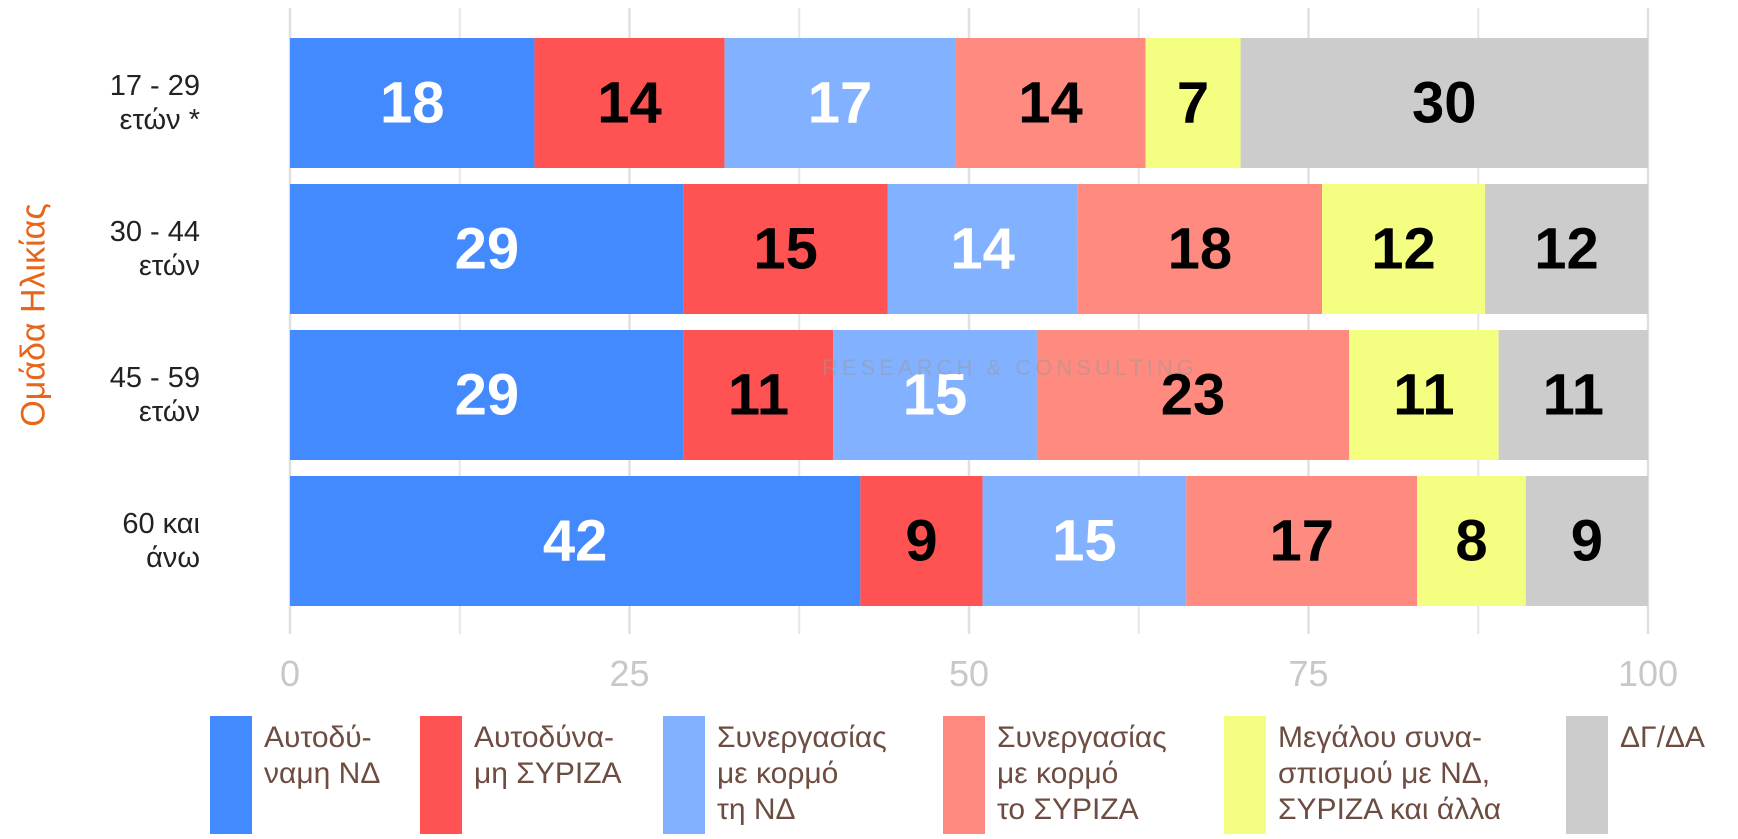 The image size is (1738, 839). What do you see at coordinates (154, 249) in the screenshot?
I see `category-label: 30 - 44 ετών` at bounding box center [154, 249].